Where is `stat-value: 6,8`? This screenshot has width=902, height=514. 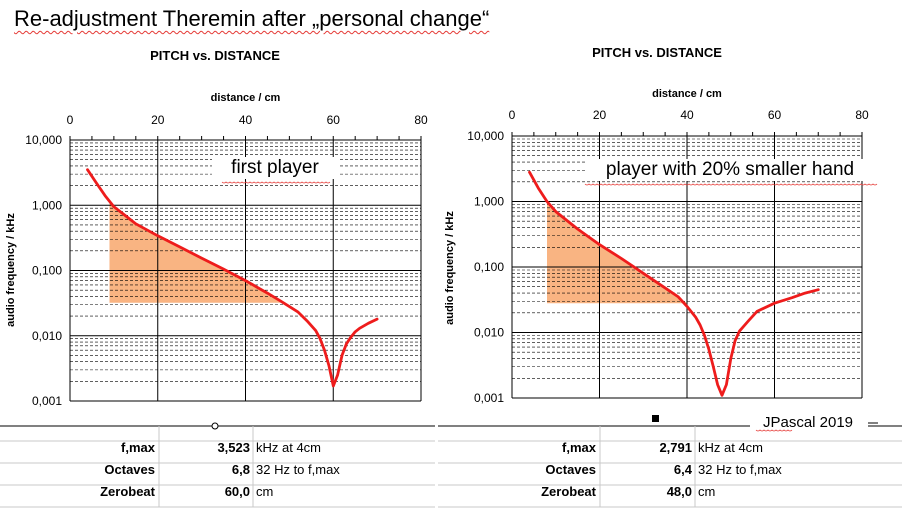 stat-value: 6,8 is located at coordinates (241, 469).